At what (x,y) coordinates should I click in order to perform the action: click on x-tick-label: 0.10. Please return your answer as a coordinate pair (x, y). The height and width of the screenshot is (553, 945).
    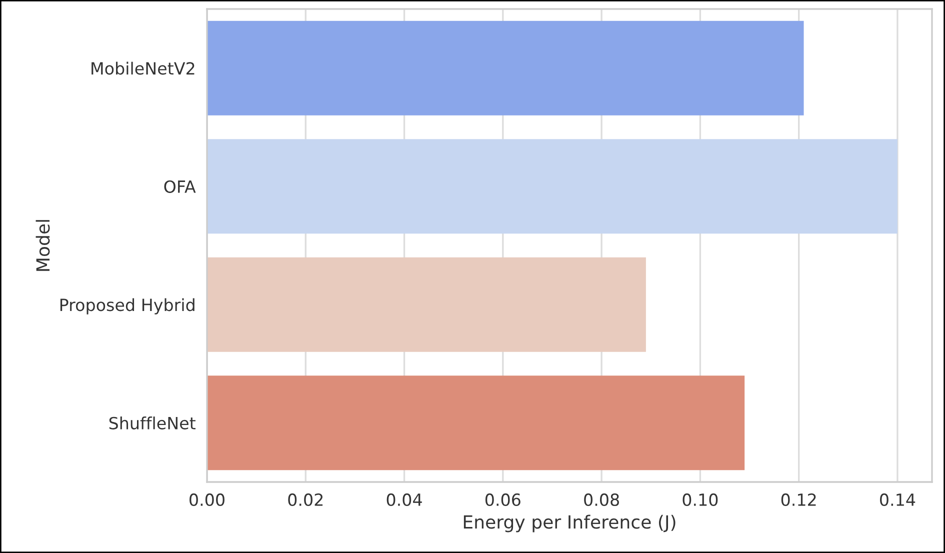
    Looking at the image, I should click on (700, 499).